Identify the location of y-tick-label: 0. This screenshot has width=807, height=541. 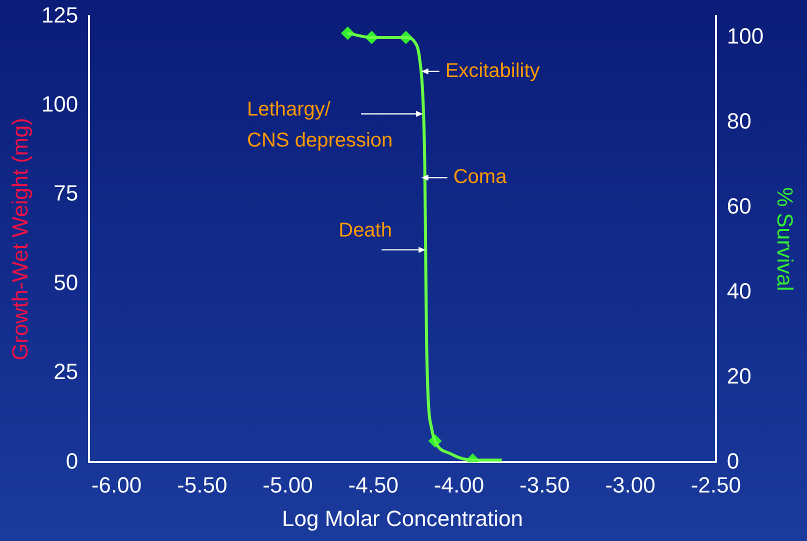
(72, 461).